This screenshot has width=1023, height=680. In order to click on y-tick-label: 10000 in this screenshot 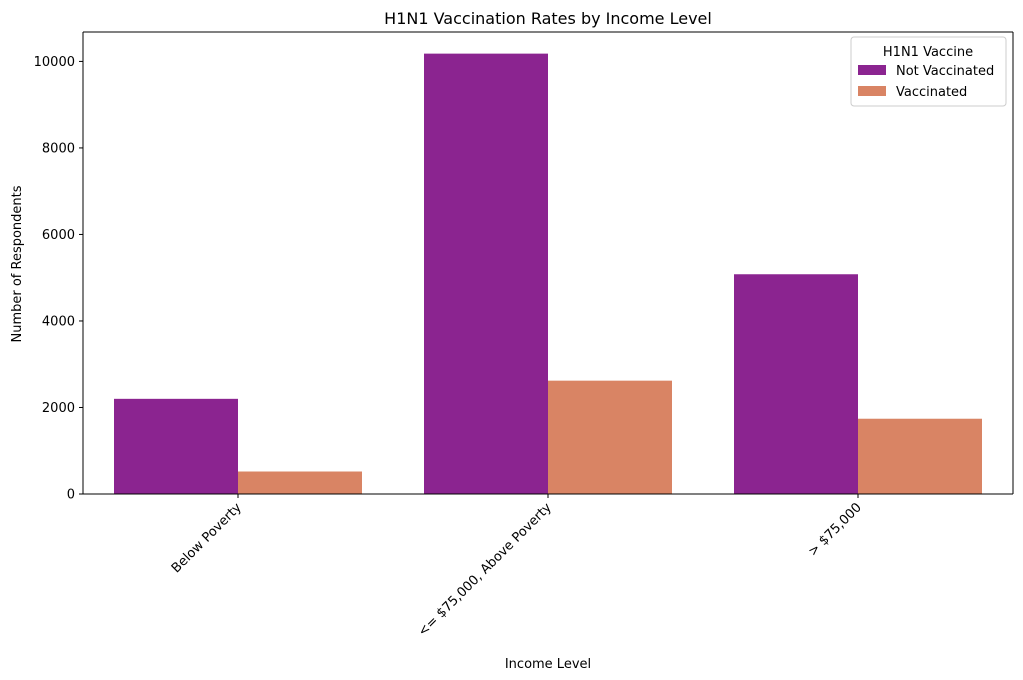, I will do `click(54, 62)`.